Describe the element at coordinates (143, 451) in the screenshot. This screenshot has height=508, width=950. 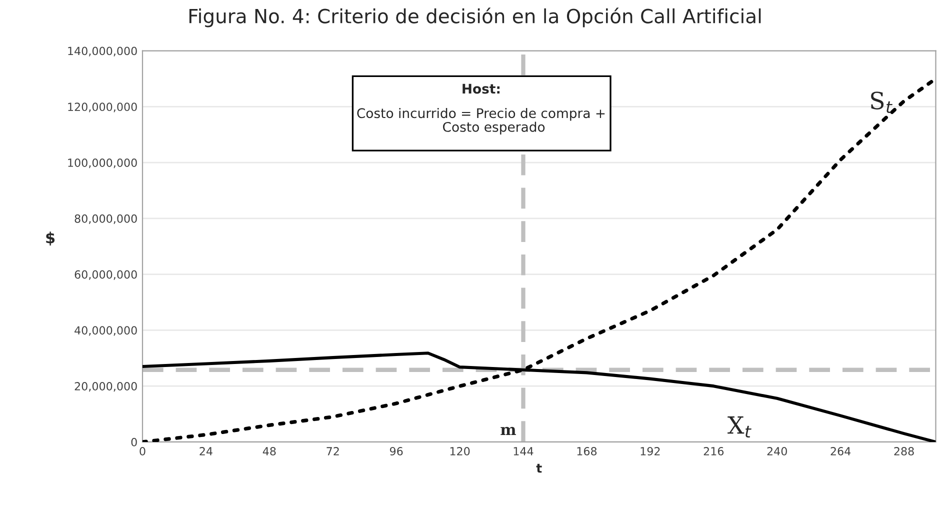
I see `x-tick-label: 0` at that location.